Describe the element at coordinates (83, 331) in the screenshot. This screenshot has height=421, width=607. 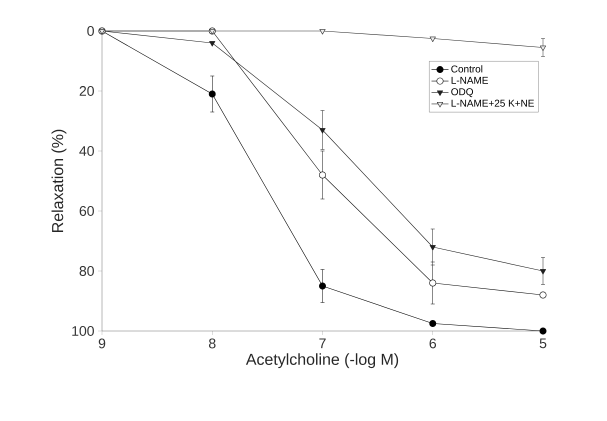
I see `y-tick-label: 100` at that location.